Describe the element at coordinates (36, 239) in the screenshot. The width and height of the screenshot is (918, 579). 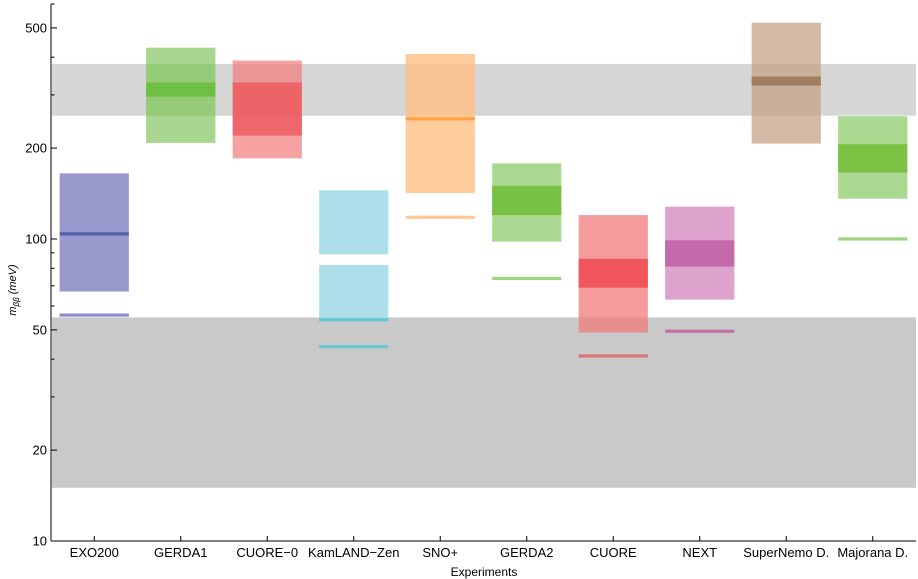
I see `y-tick-label: 100` at that location.